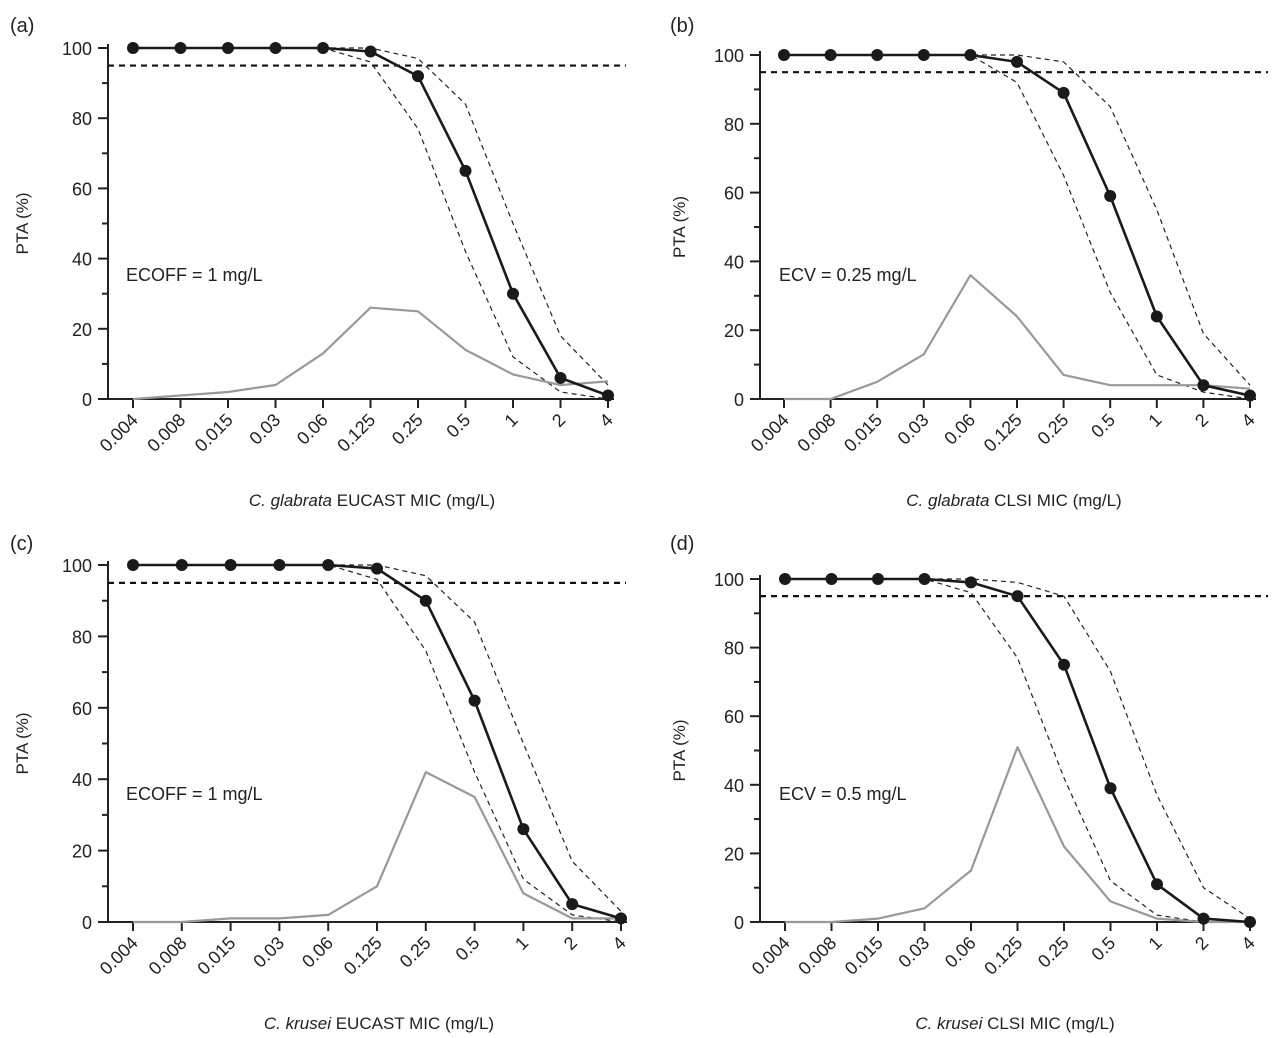 The width and height of the screenshot is (1272, 1038). What do you see at coordinates (682, 544) in the screenshot?
I see `panel-label: (d)` at bounding box center [682, 544].